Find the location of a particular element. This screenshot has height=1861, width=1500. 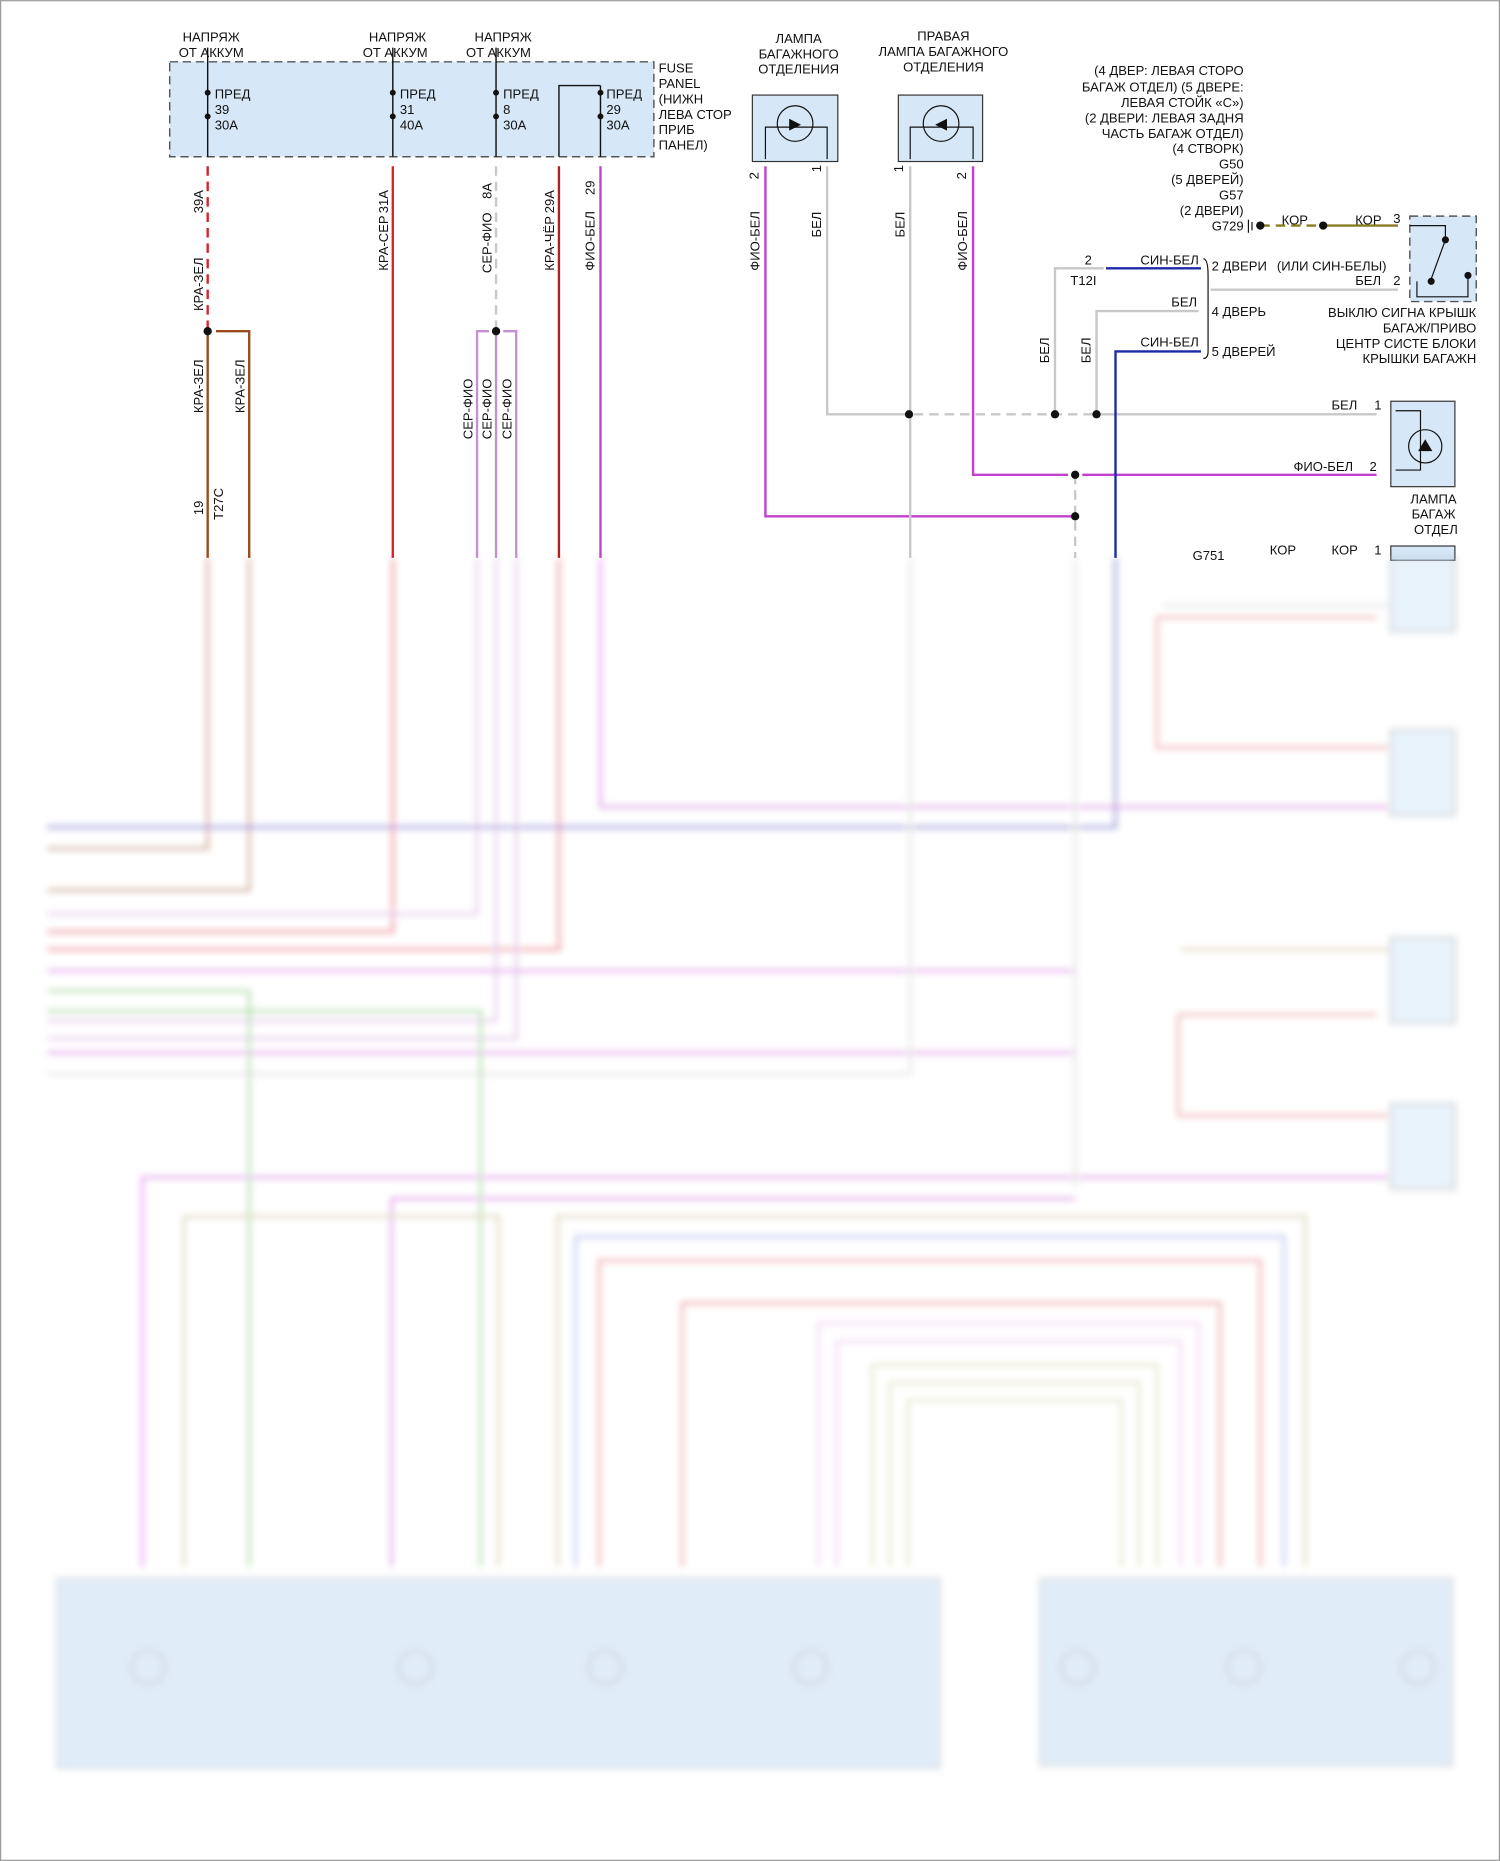

svg-text: ЧАСТЬ БАГАЖ ОТДЕЛ) is located at coordinates (1173, 133).